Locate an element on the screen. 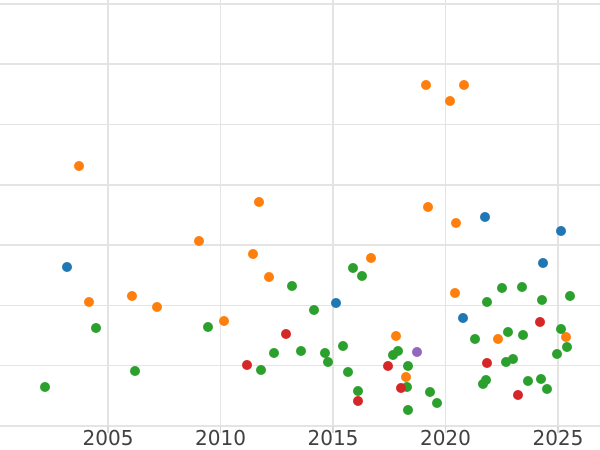  x-axis-tick-label: 2025 is located at coordinates (558, 438).